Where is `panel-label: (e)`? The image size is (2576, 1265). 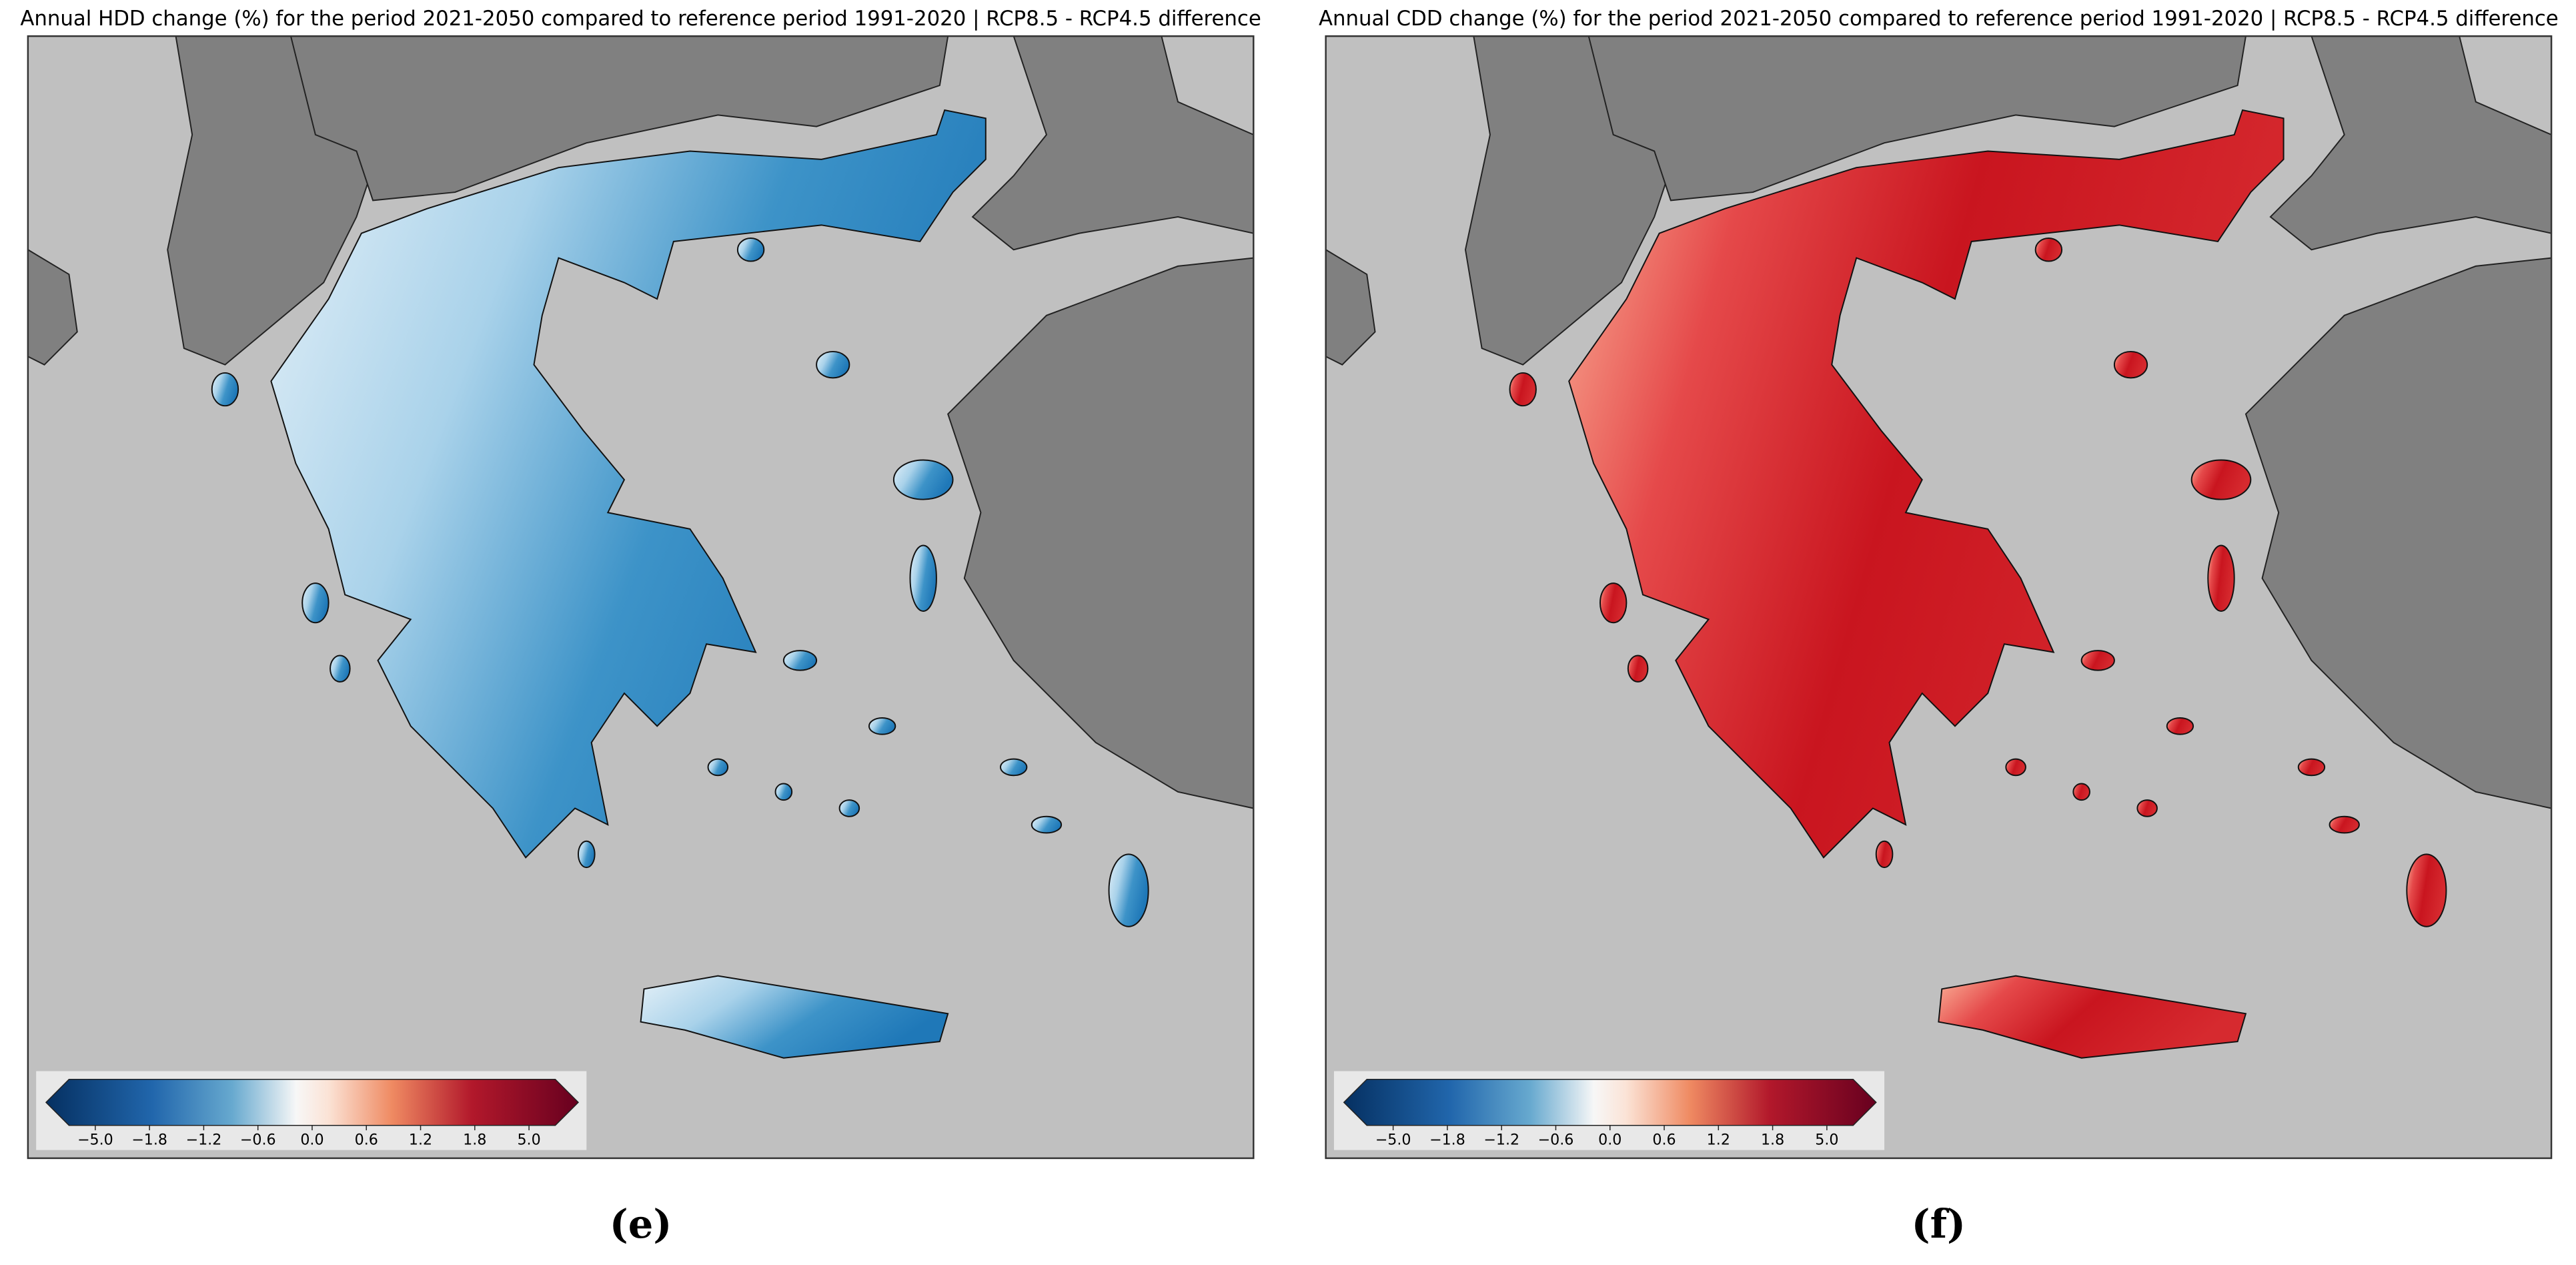 panel-label: (e) is located at coordinates (641, 1224).